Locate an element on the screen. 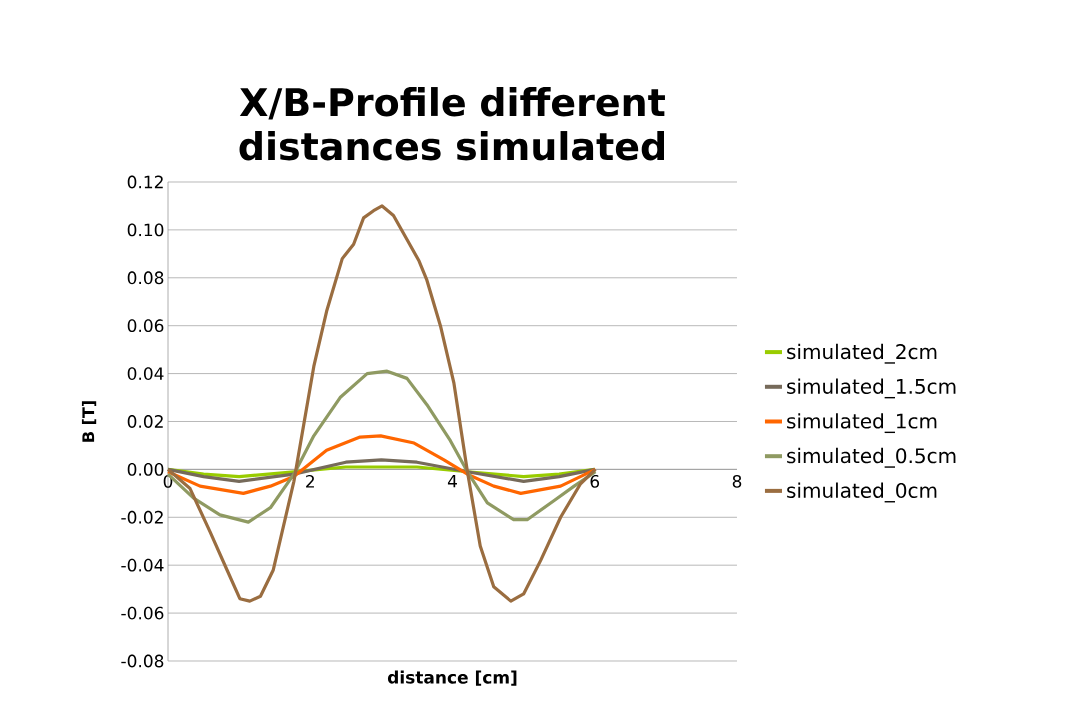  y-tick-label: 0.06 is located at coordinates (145, 326).